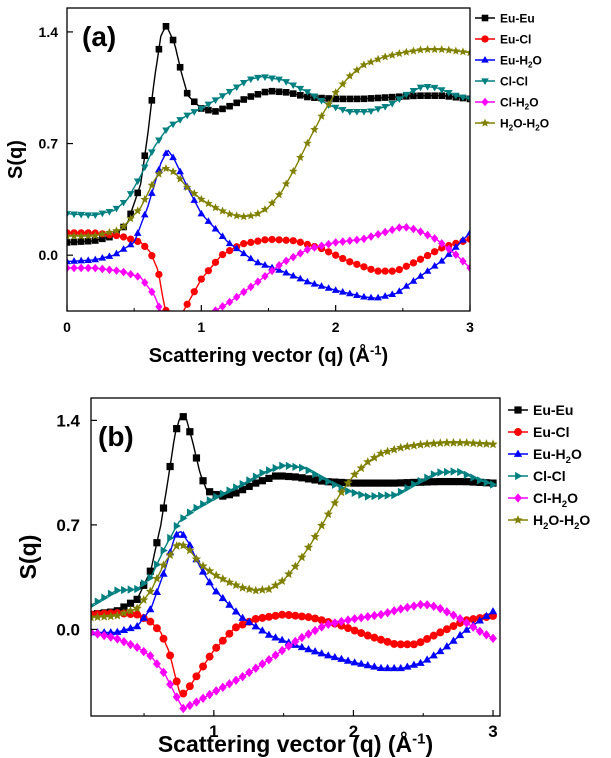 The height and width of the screenshot is (758, 611). I want to click on series-eu-h2o, so click(294, 601).